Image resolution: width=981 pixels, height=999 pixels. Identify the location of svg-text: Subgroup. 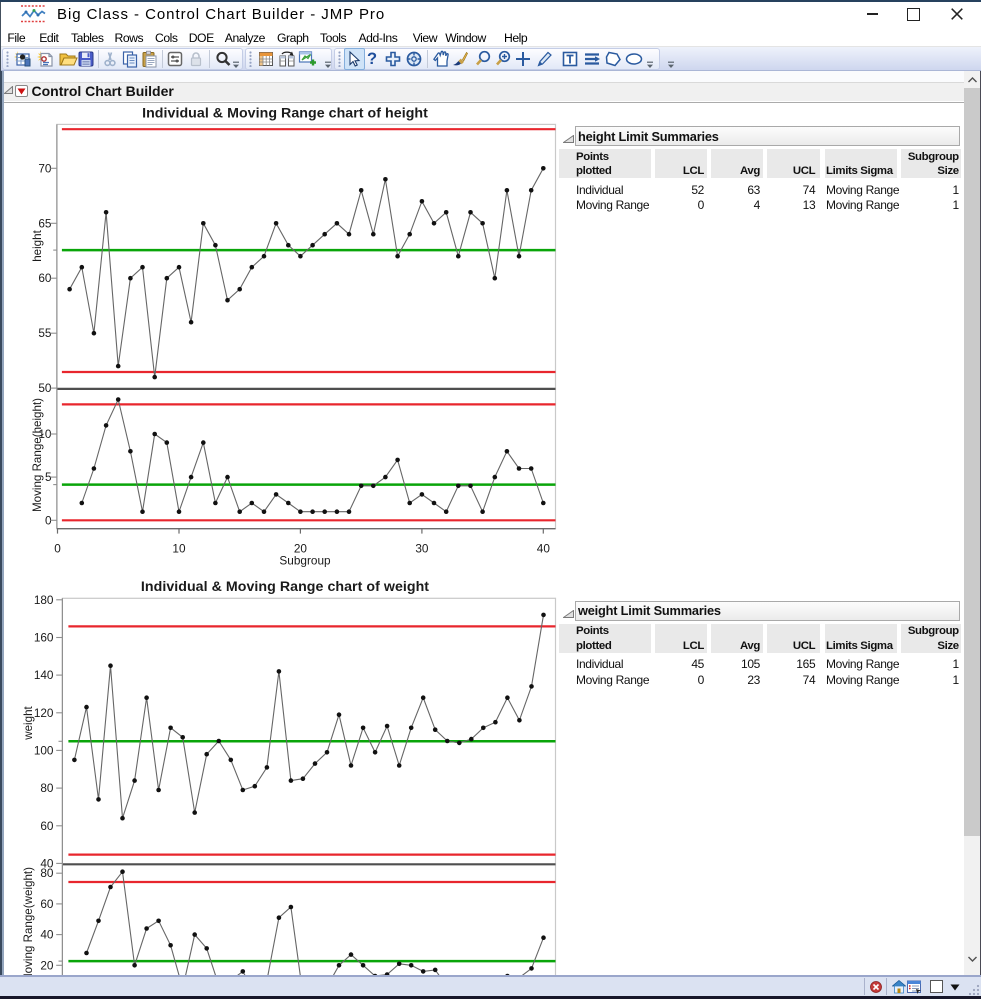
(305, 561).